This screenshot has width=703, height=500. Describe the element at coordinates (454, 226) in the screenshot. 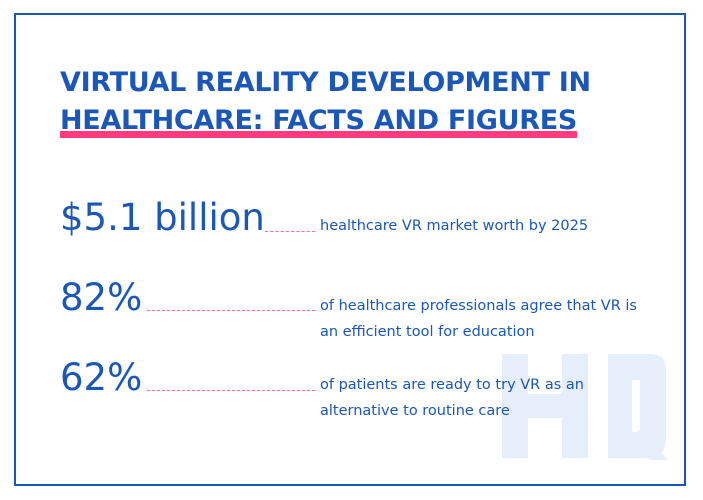

I see `stat-desc-line: healthcare VR market worth by 2025` at that location.